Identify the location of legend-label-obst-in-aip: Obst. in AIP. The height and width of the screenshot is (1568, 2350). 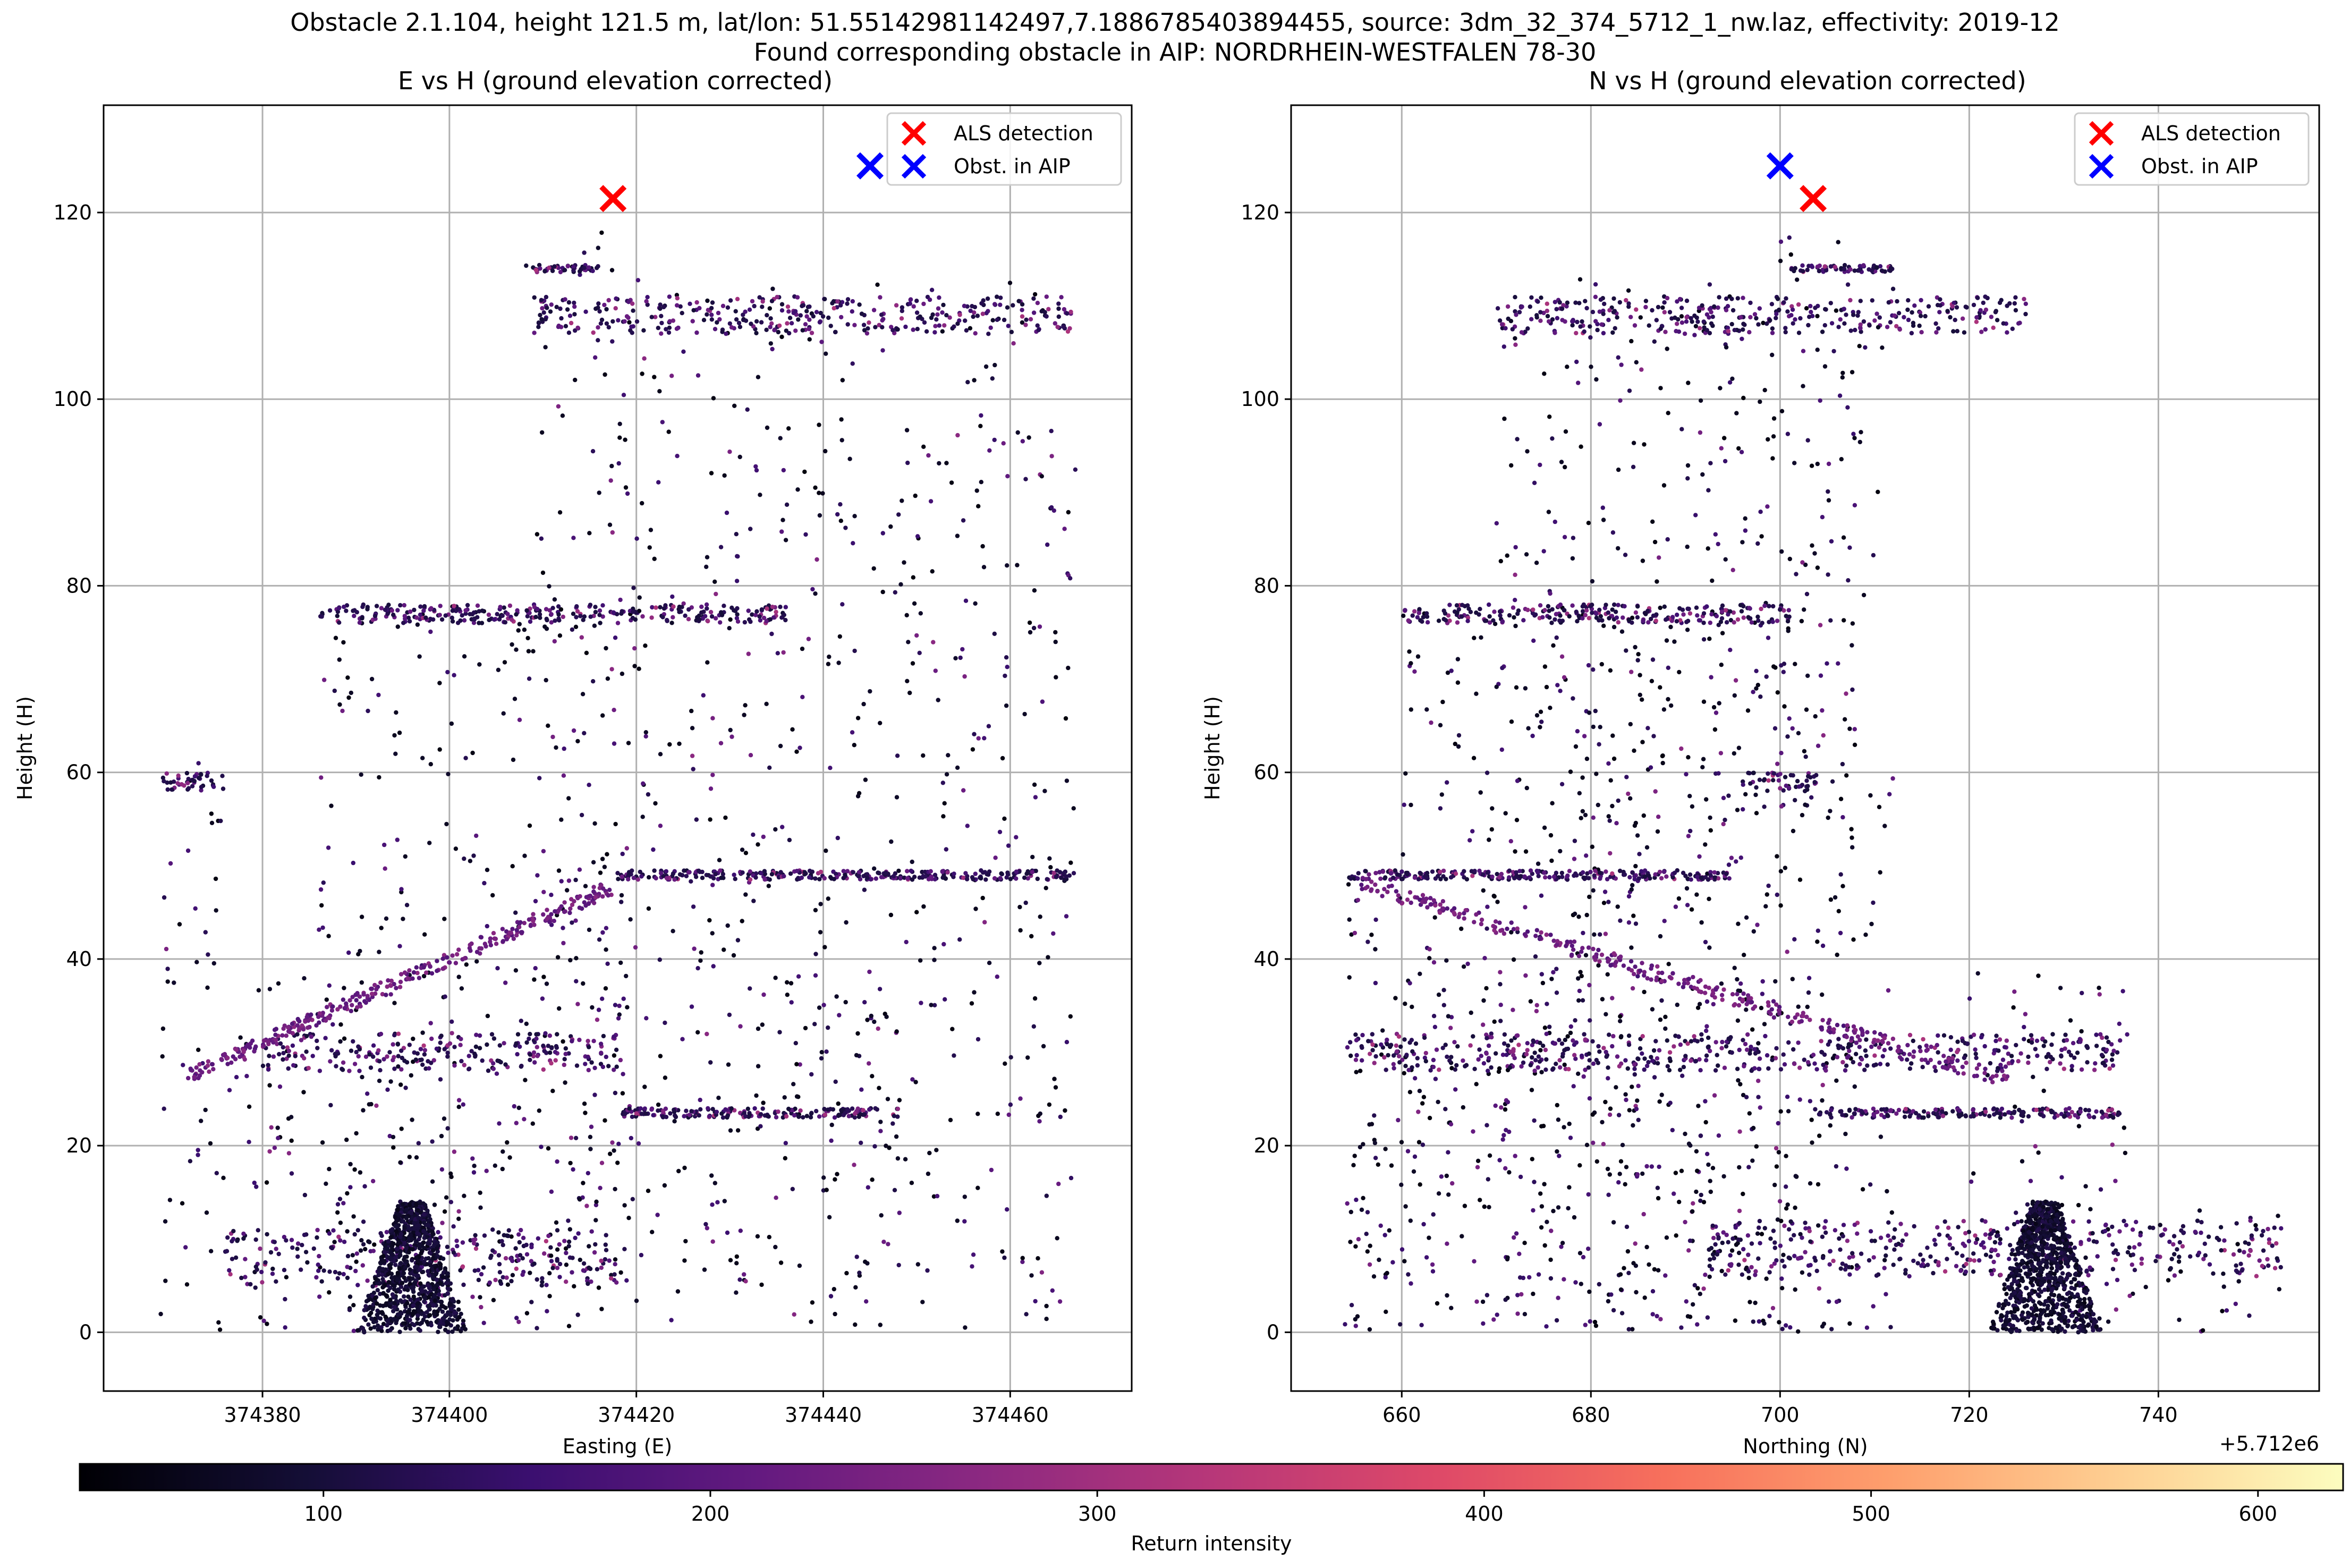
(1012, 166).